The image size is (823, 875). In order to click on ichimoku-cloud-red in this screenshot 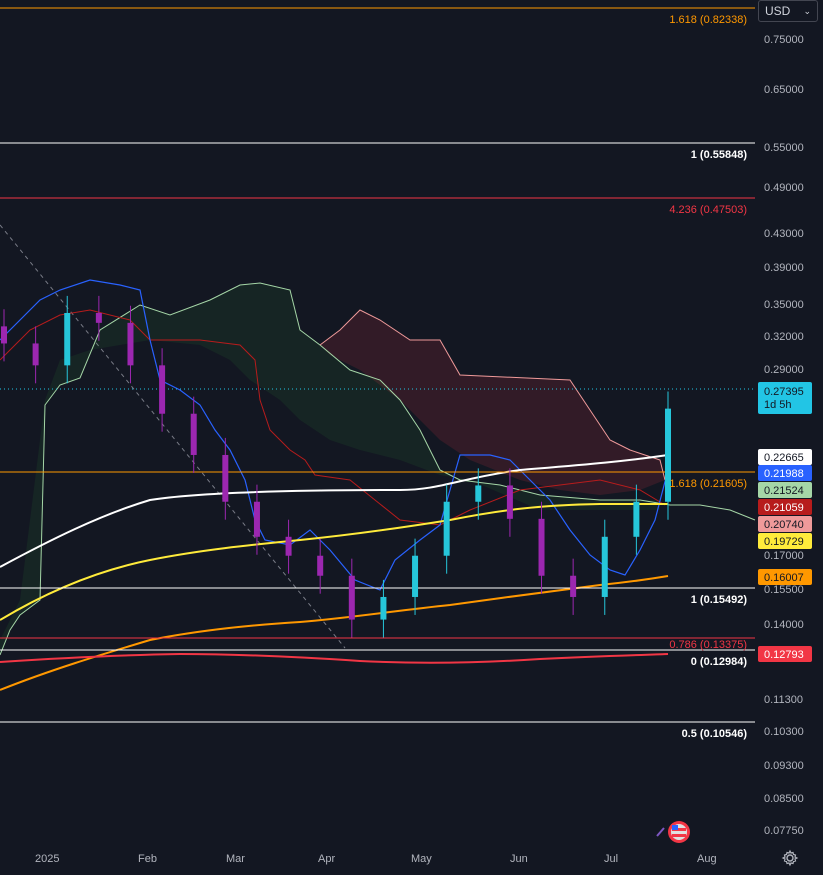, I will do `click(492, 402)`.